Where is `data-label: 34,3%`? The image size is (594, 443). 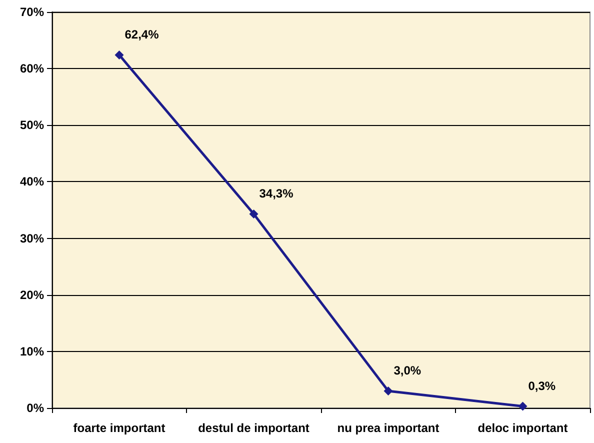 data-label: 34,3% is located at coordinates (276, 193).